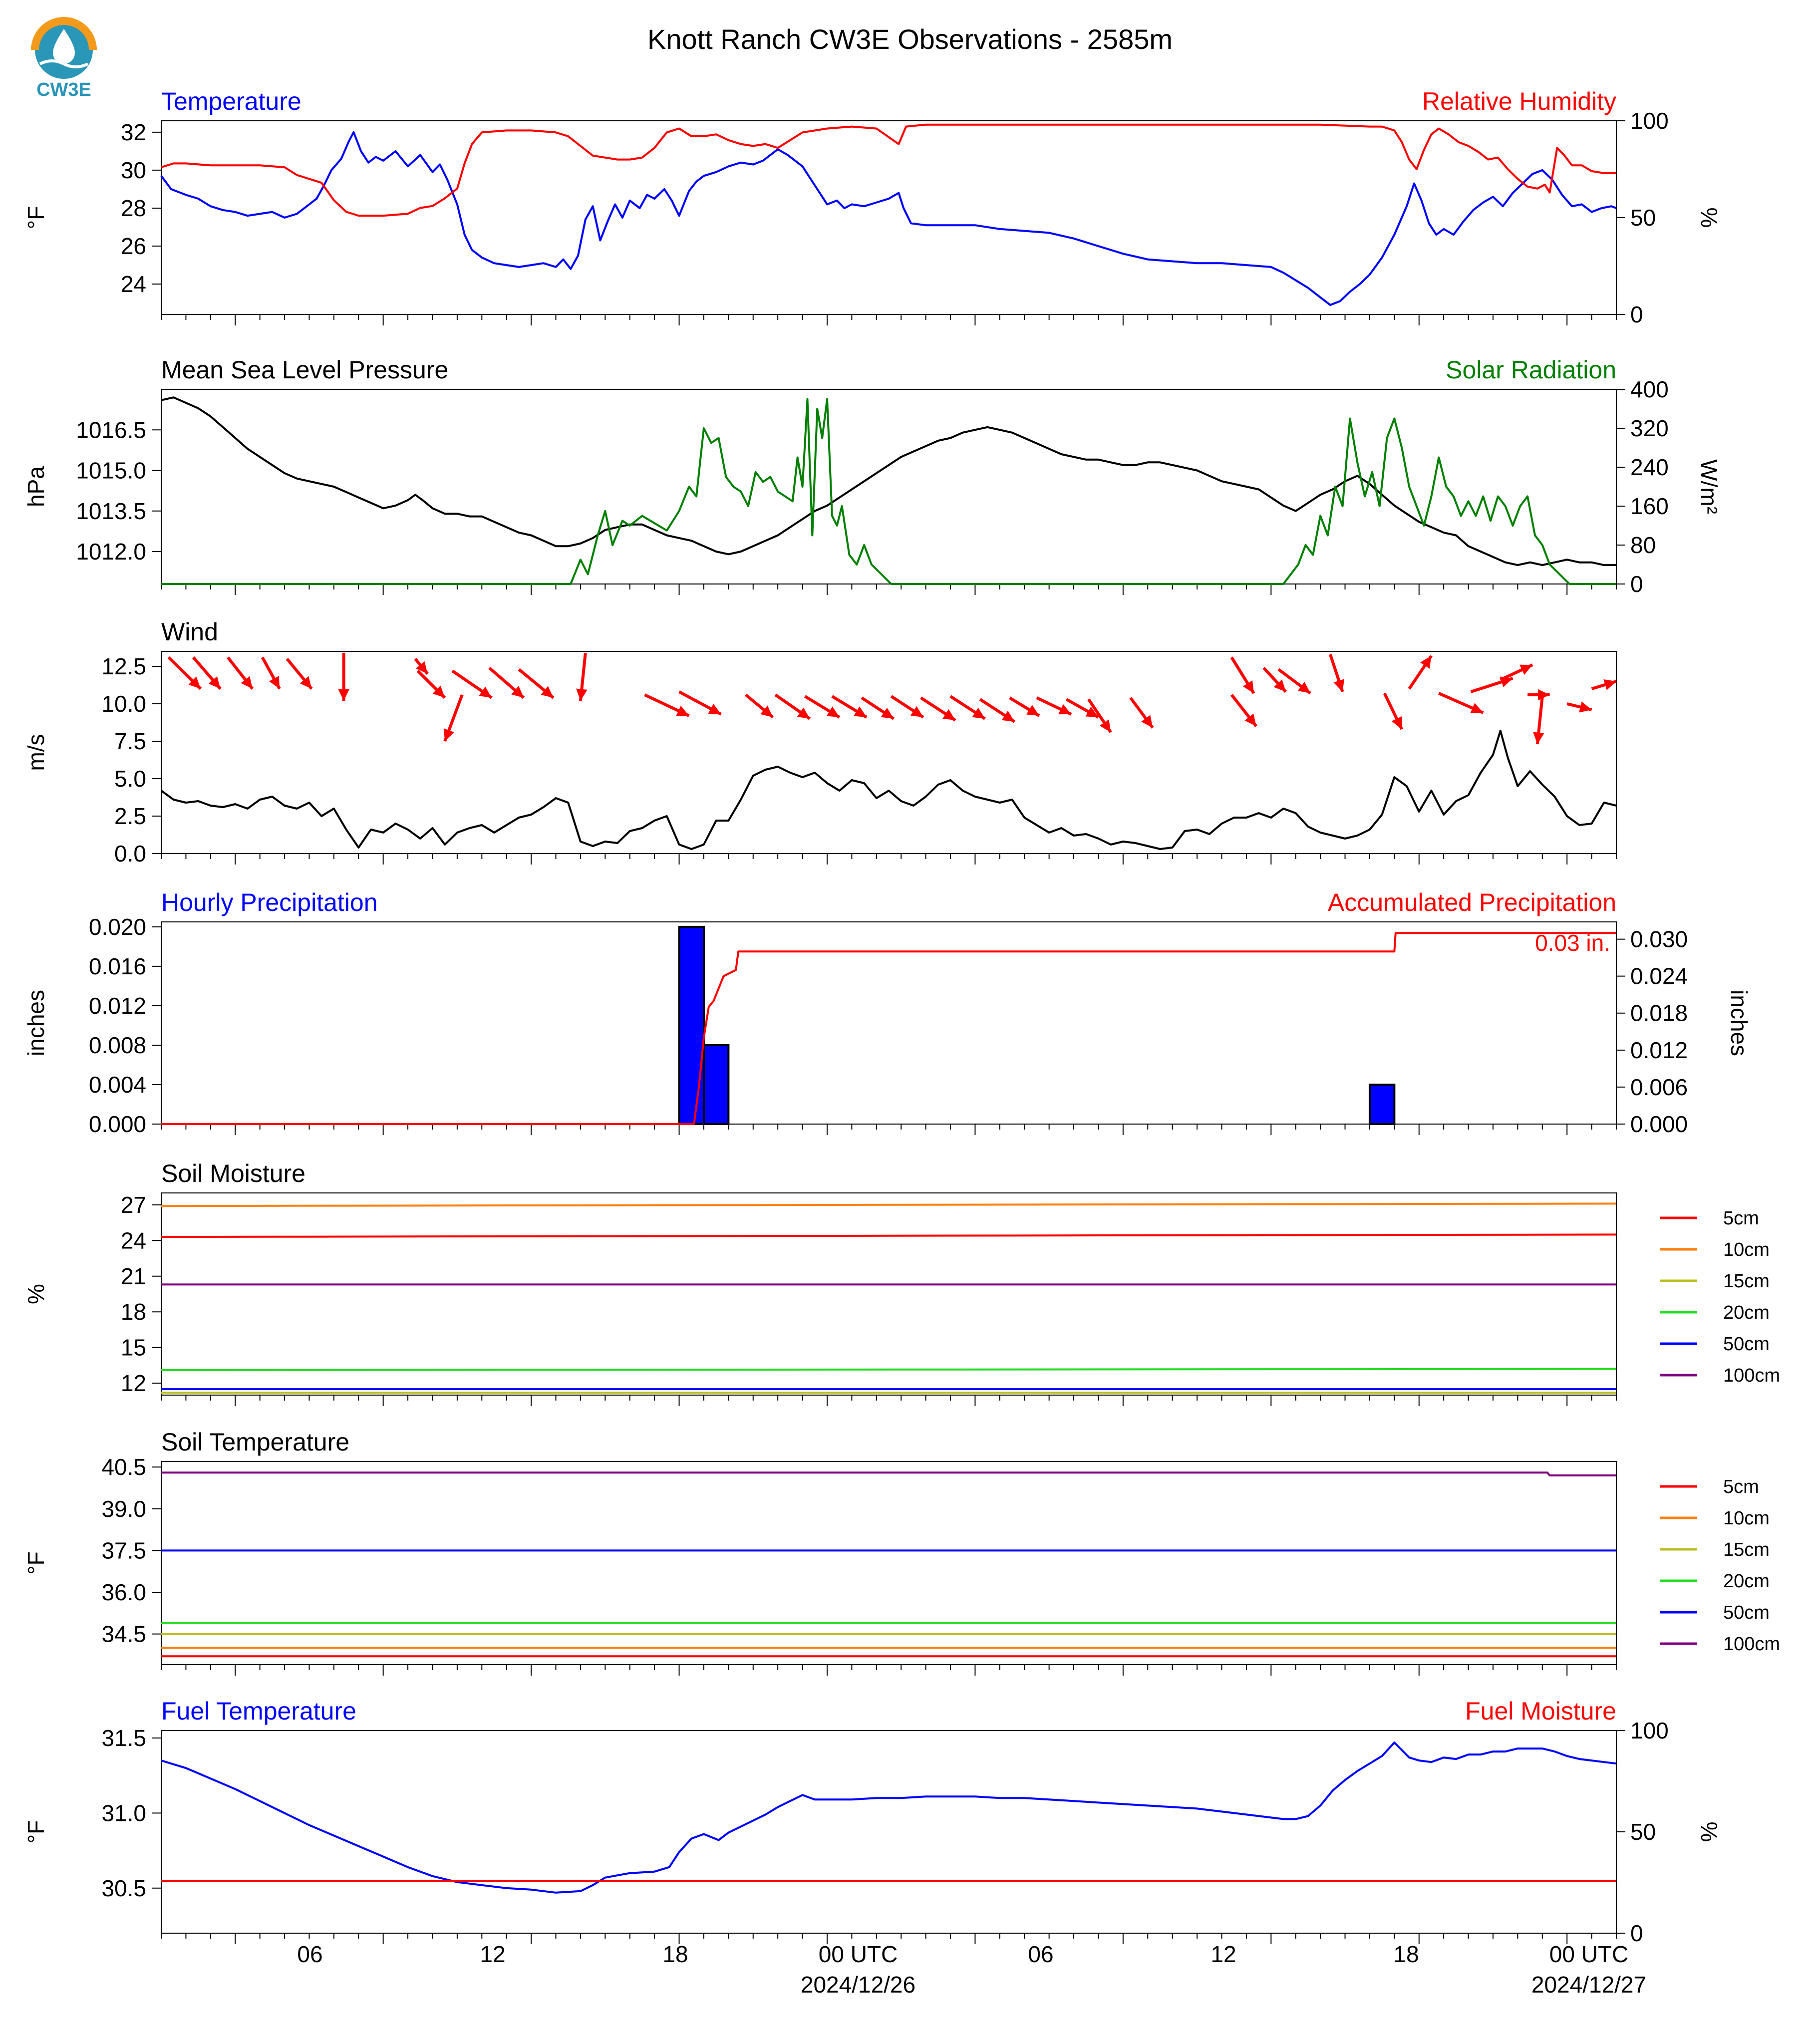 This screenshot has height=2028, width=1820. What do you see at coordinates (1659, 1050) in the screenshot?
I see `y-tick-label-right: 0.012` at bounding box center [1659, 1050].